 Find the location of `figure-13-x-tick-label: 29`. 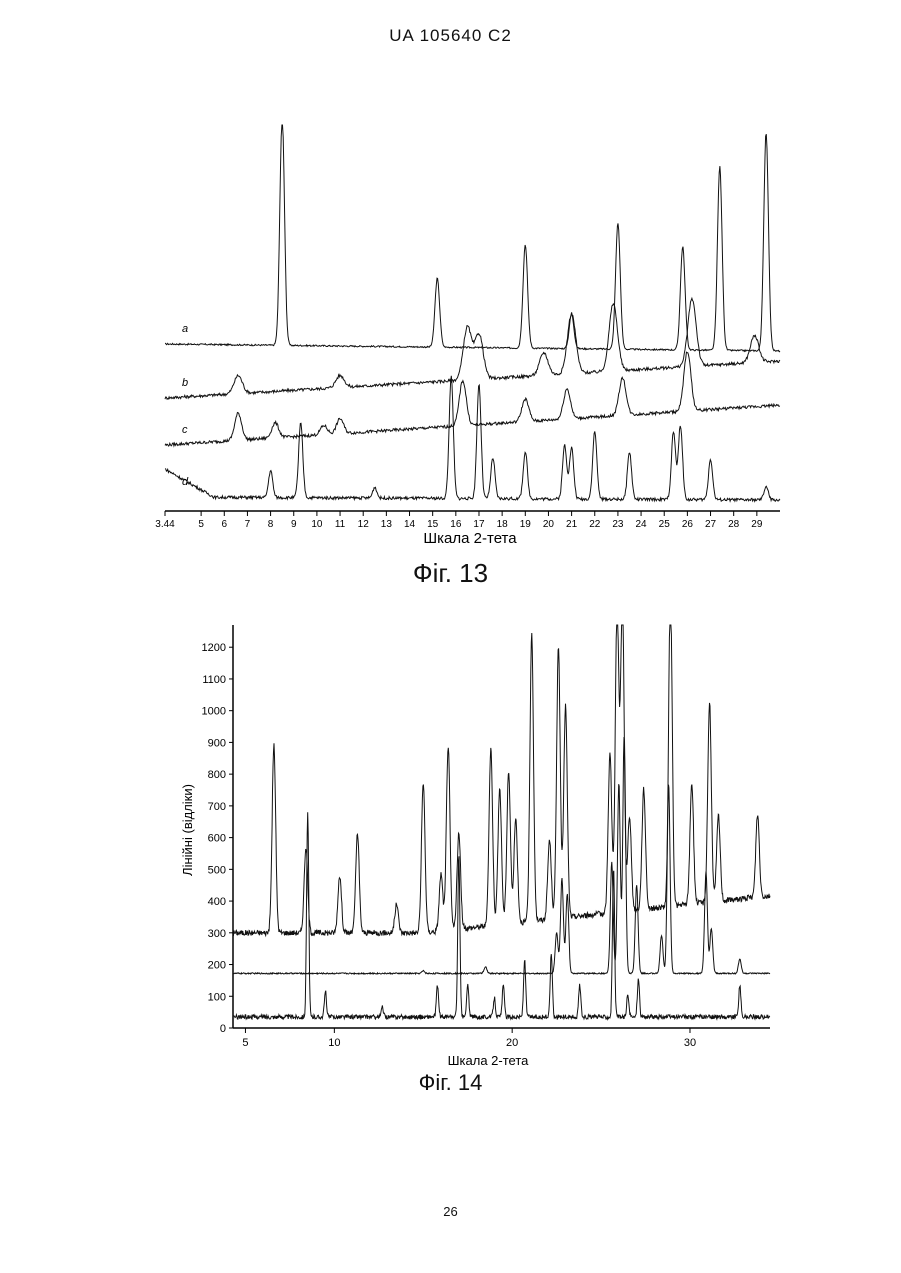

figure-13-x-tick-label: 29 is located at coordinates (757, 524).